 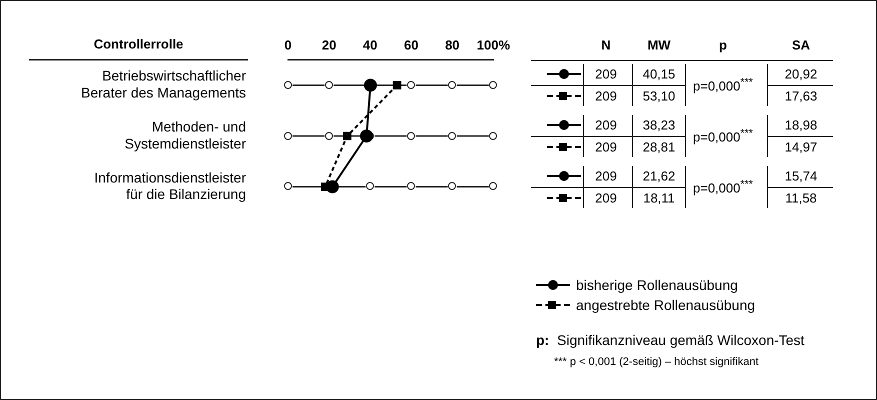 What do you see at coordinates (801, 45) in the screenshot?
I see `text: SA` at bounding box center [801, 45].